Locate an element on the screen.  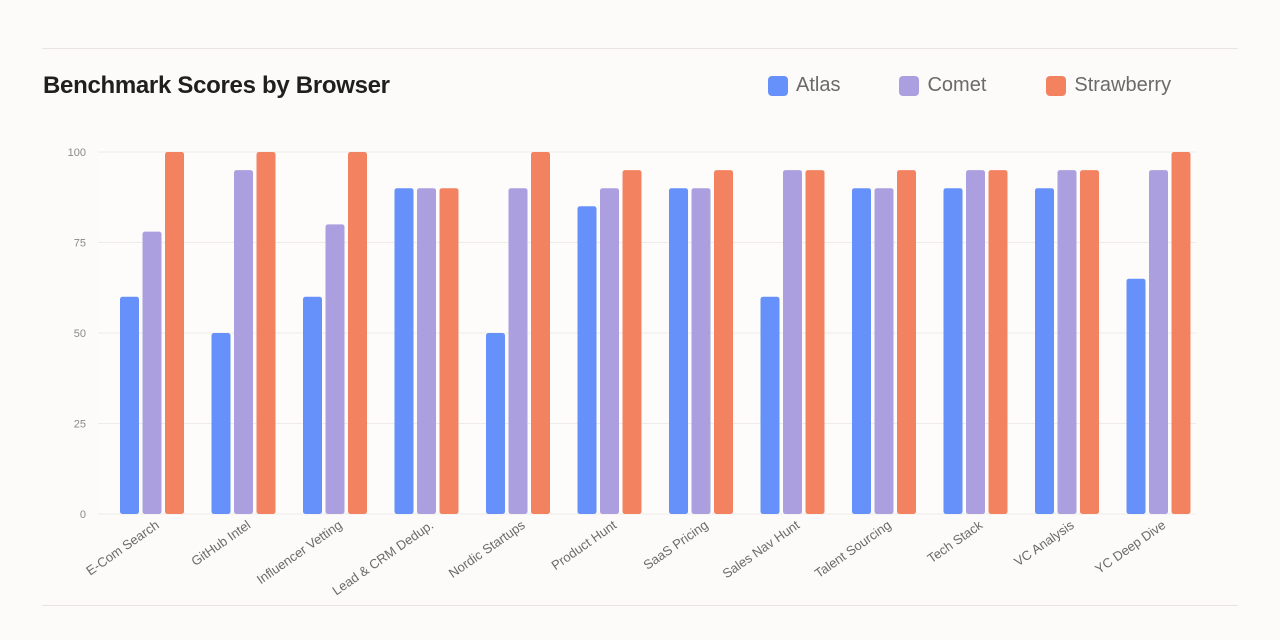
y-tick-label-100: 100 is located at coordinates (77, 153).